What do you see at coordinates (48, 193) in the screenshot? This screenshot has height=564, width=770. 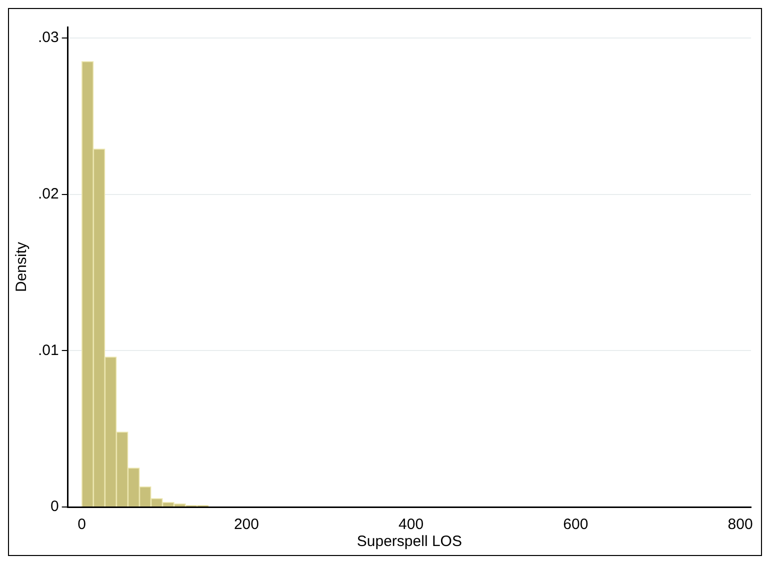 I see `y-tick-label: .02` at bounding box center [48, 193].